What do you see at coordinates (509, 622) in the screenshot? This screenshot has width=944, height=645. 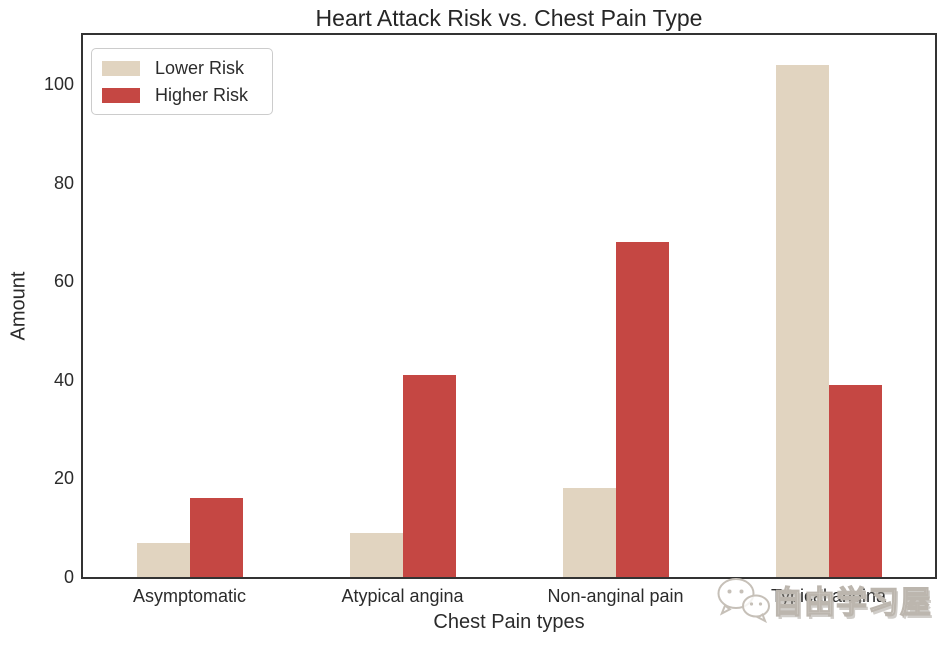 I see `x-axis-label: Chest Pain types` at bounding box center [509, 622].